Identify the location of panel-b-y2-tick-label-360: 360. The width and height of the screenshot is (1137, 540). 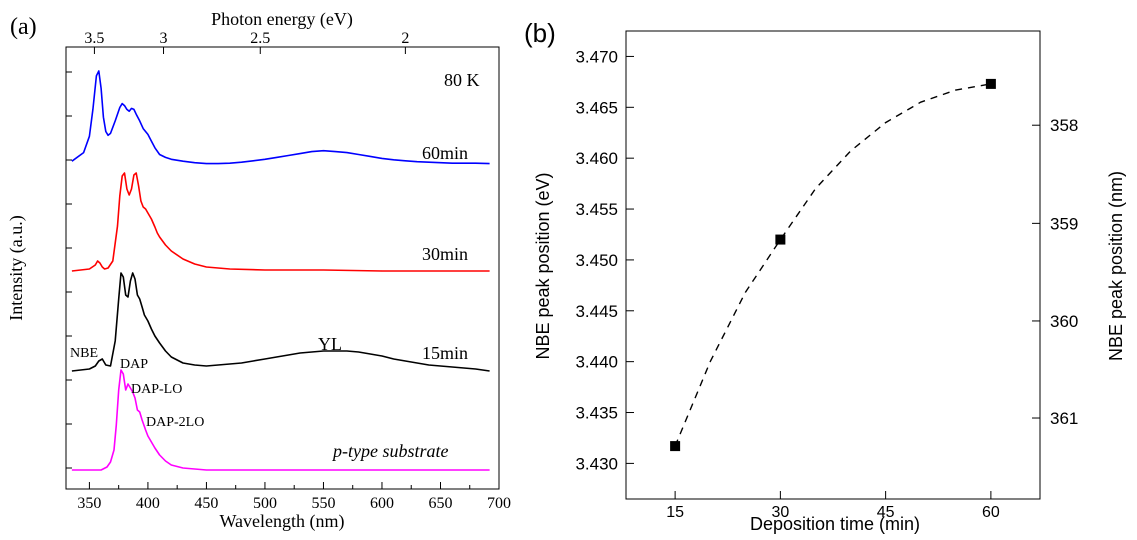
(1064, 321).